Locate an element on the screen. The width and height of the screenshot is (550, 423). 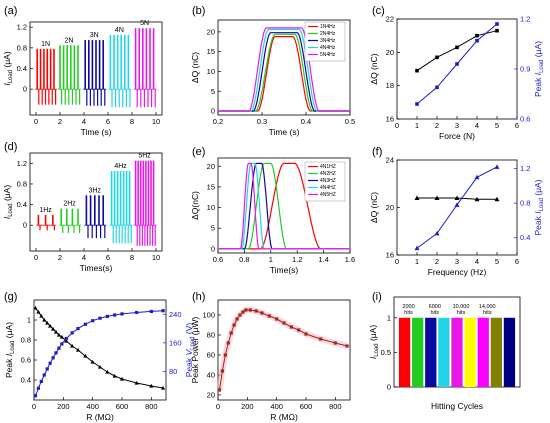
x-axis-label: Time (s) is located at coordinates (96, 132).